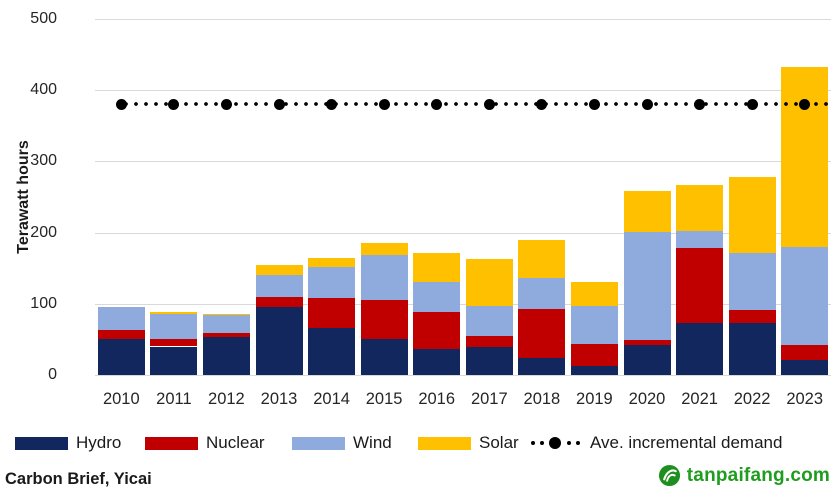 The height and width of the screenshot is (498, 836). Describe the element at coordinates (121, 104) in the screenshot. I see `demand-line-marker-2010` at that location.